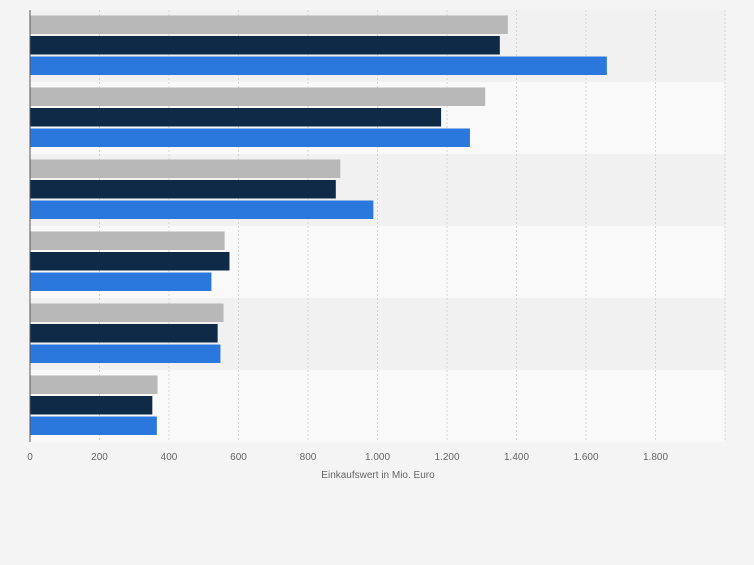 Image resolution: width=754 pixels, height=565 pixels. Describe the element at coordinates (169, 457) in the screenshot. I see `x-tick-label: 400` at that location.